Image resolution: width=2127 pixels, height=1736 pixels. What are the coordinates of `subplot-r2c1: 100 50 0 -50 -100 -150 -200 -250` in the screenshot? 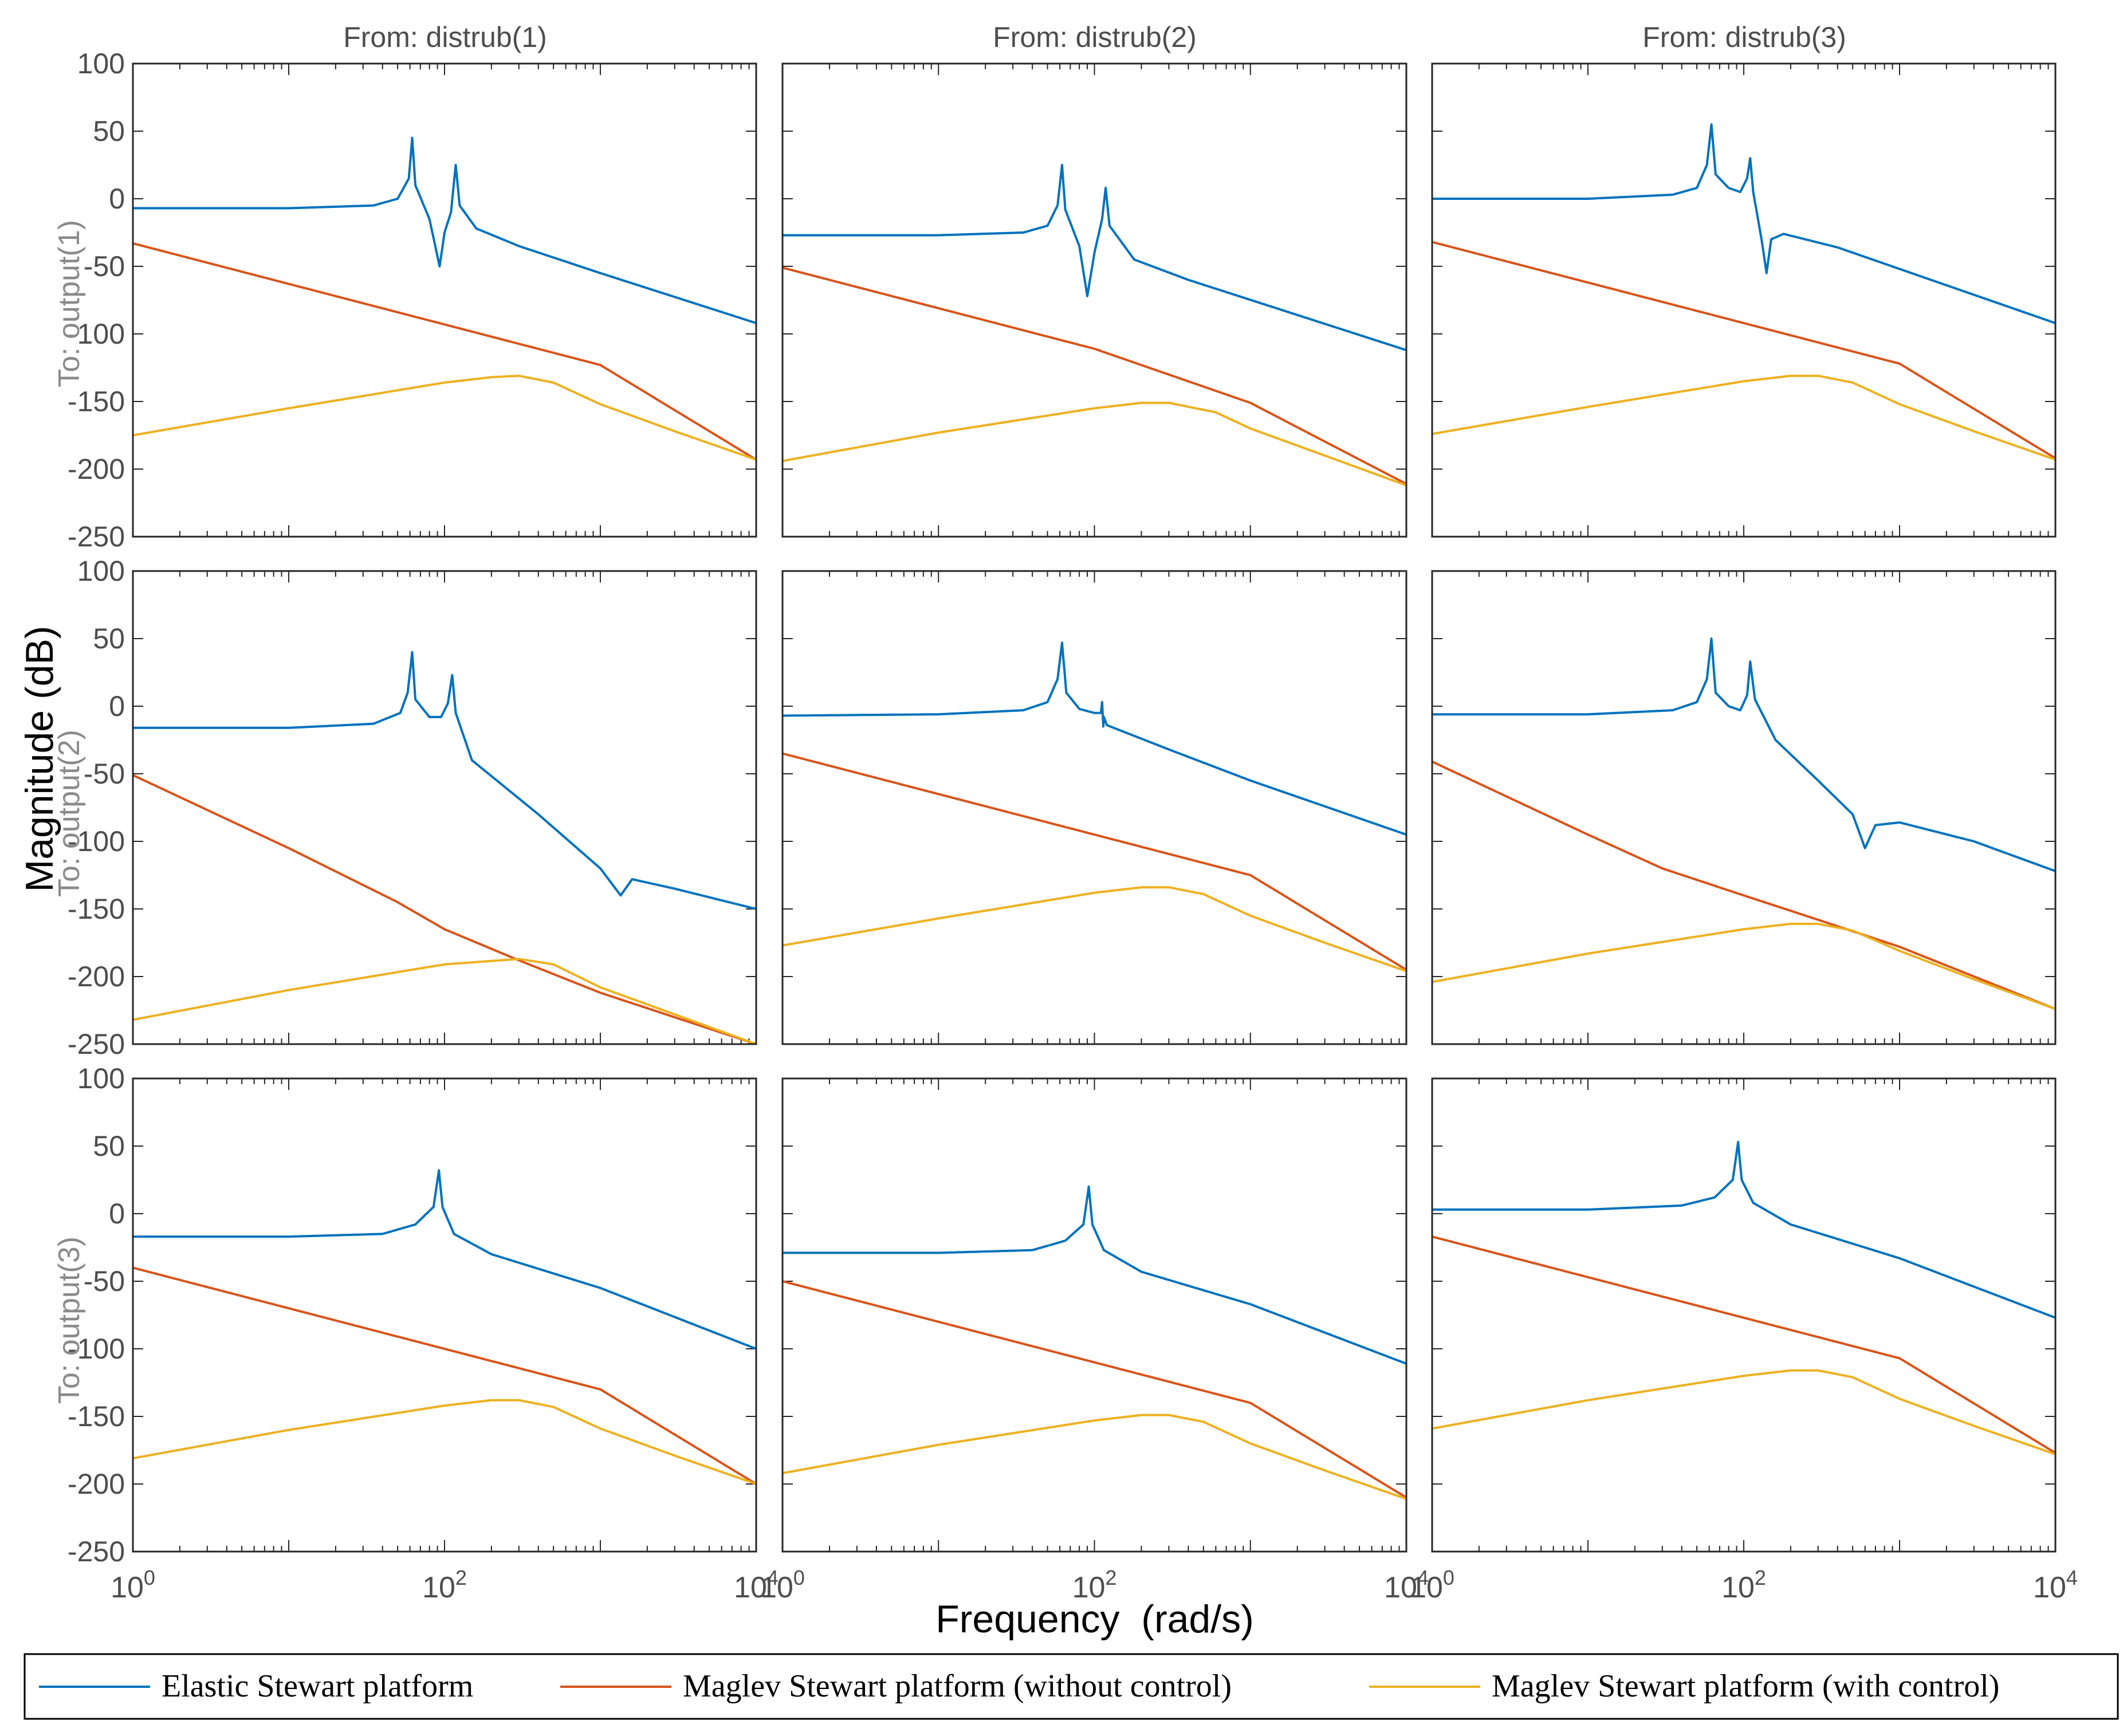 It's located at (412, 807).